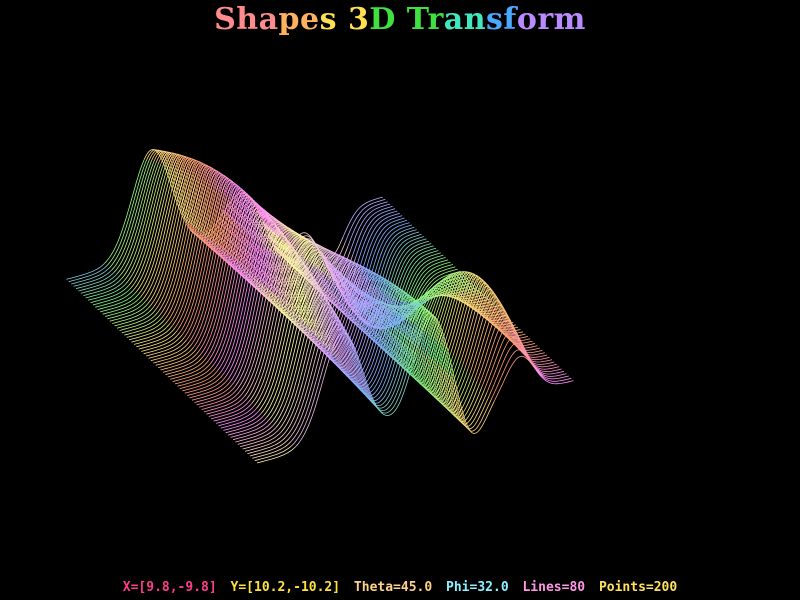 This screenshot has height=600, width=800. Describe the element at coordinates (400, 19) in the screenshot. I see `page-title: Shapes 3D Transform` at that location.